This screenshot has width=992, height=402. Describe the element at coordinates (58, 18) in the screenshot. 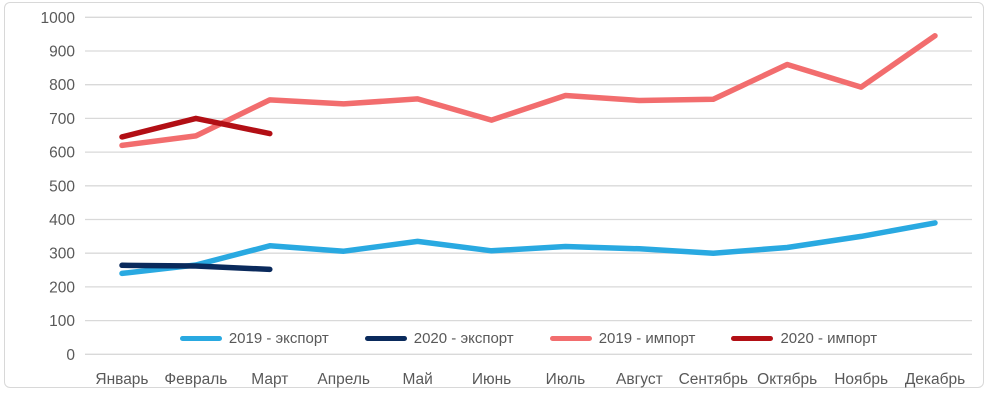

I see `y-axis-tick-label: 1000` at that location.